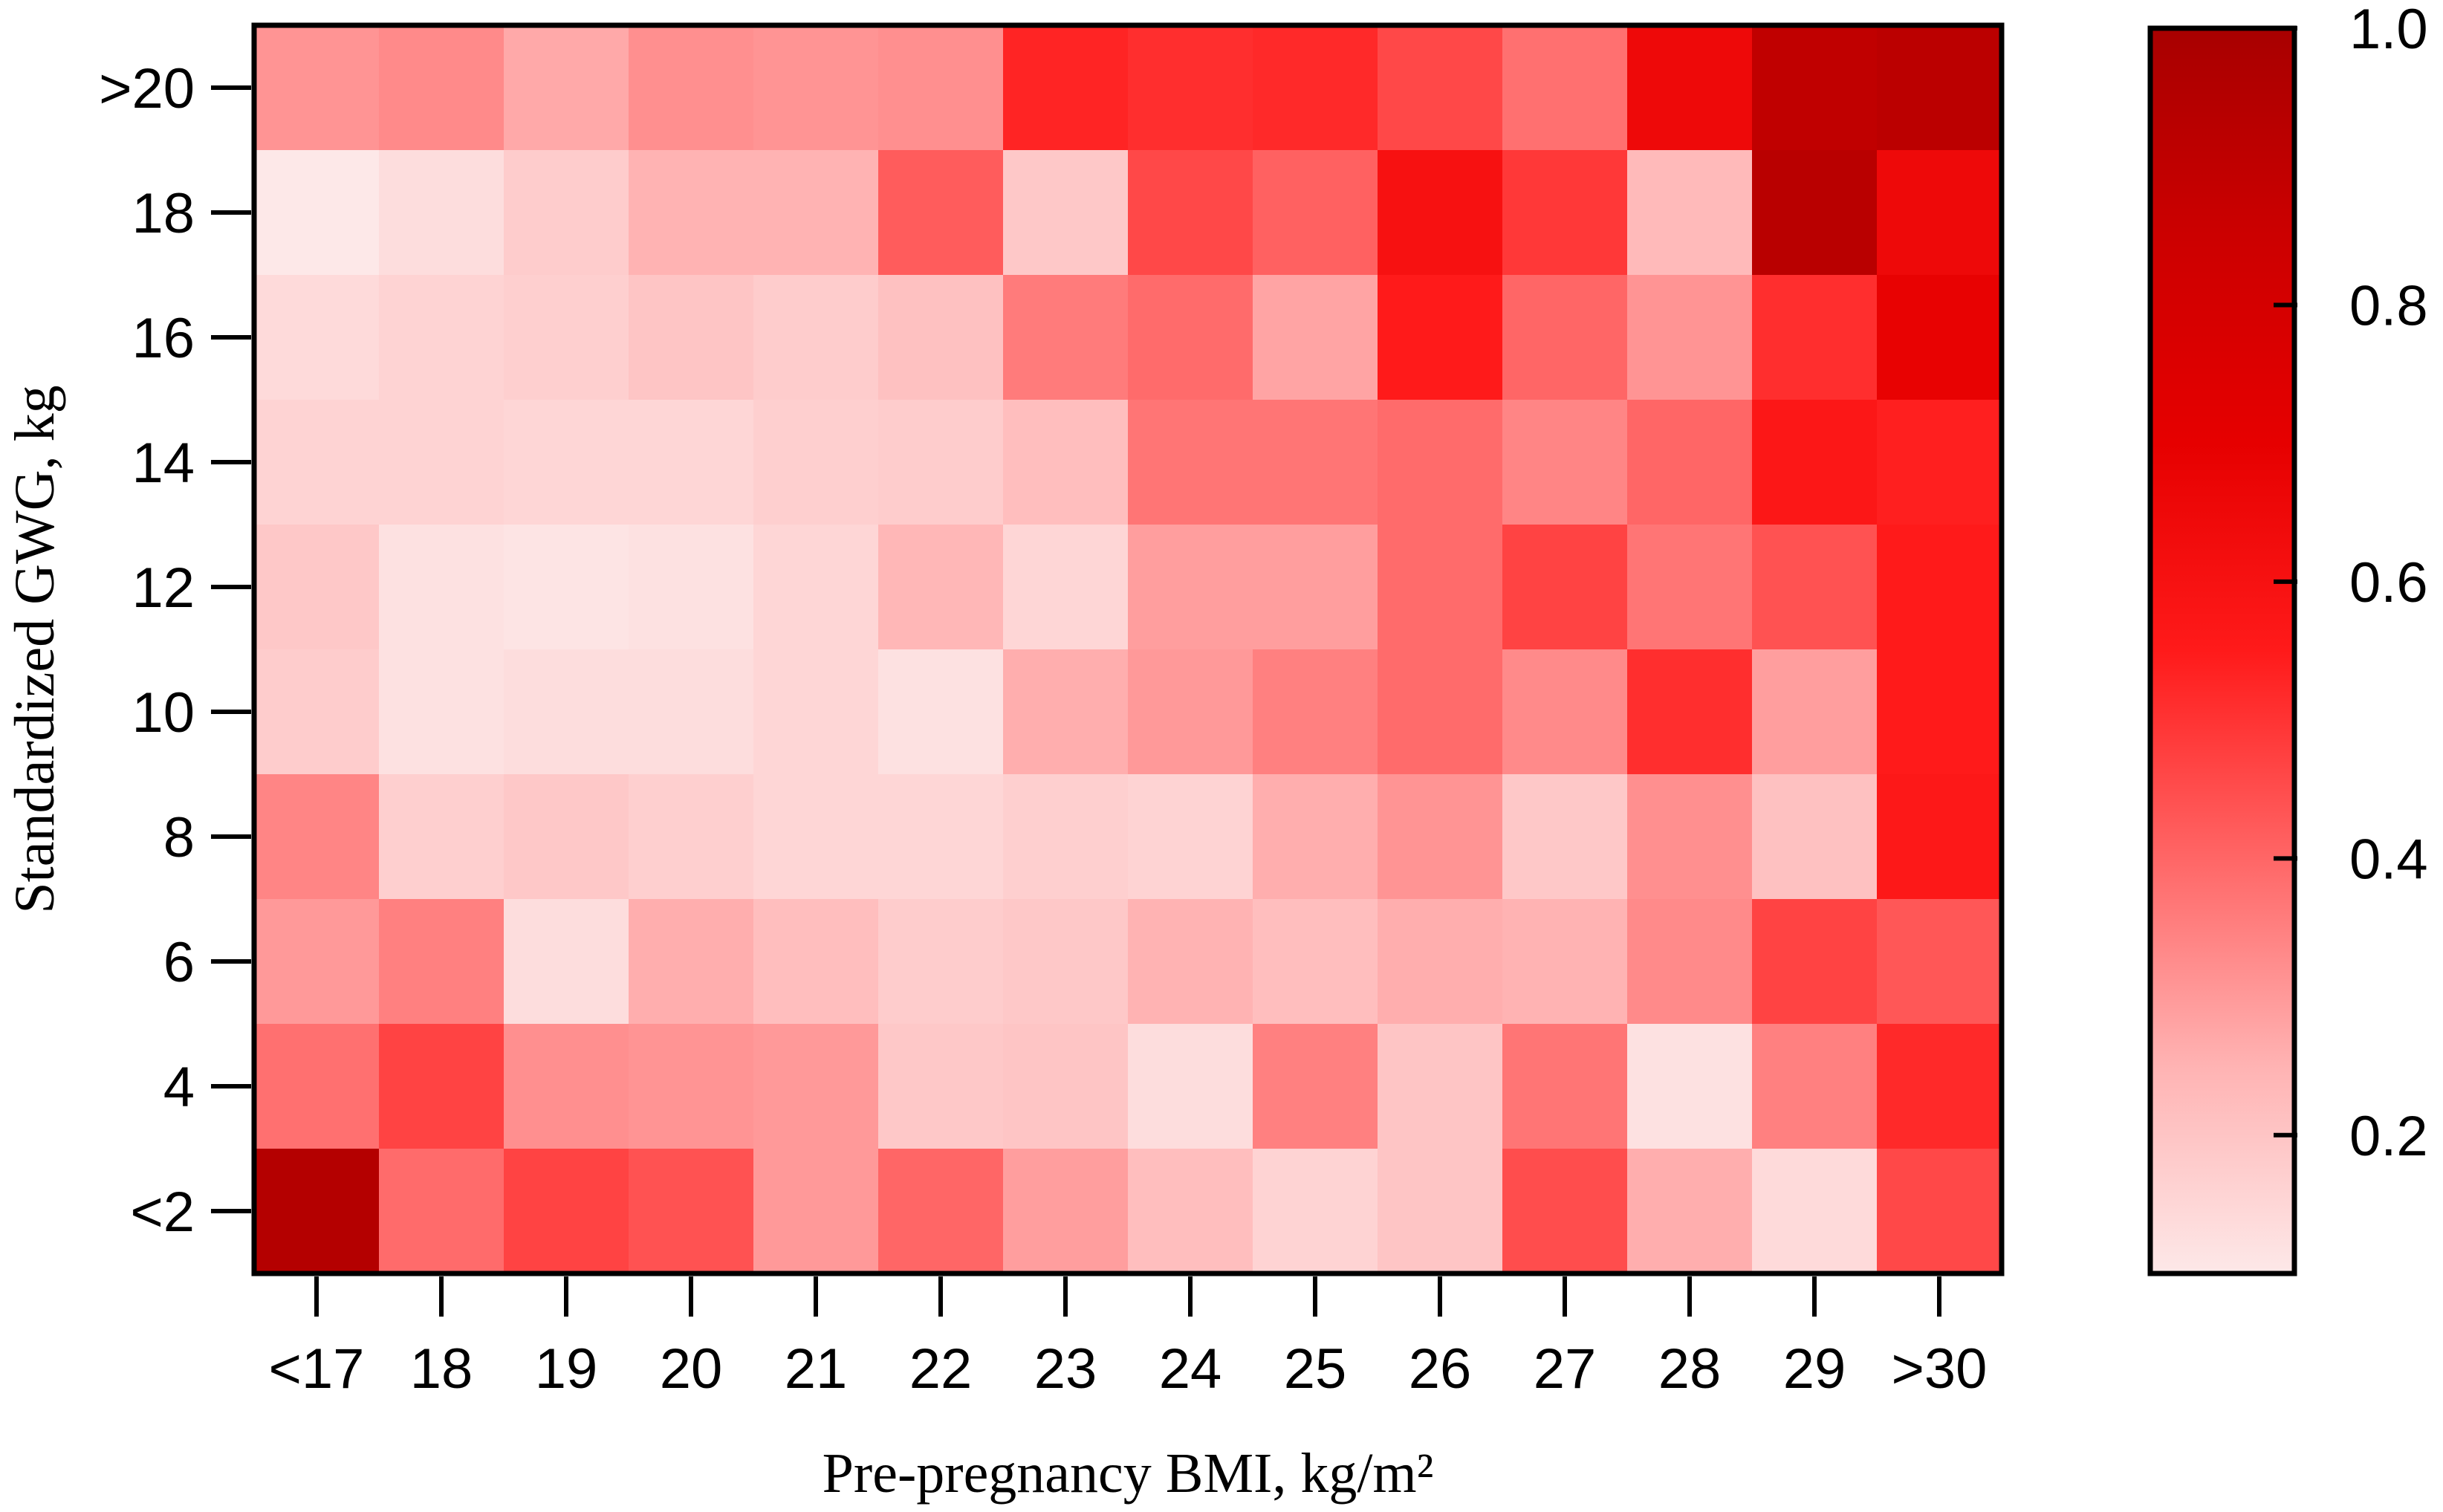 This screenshot has width=2443, height=1512. I want to click on y-tick-label: 6, so click(179, 962).